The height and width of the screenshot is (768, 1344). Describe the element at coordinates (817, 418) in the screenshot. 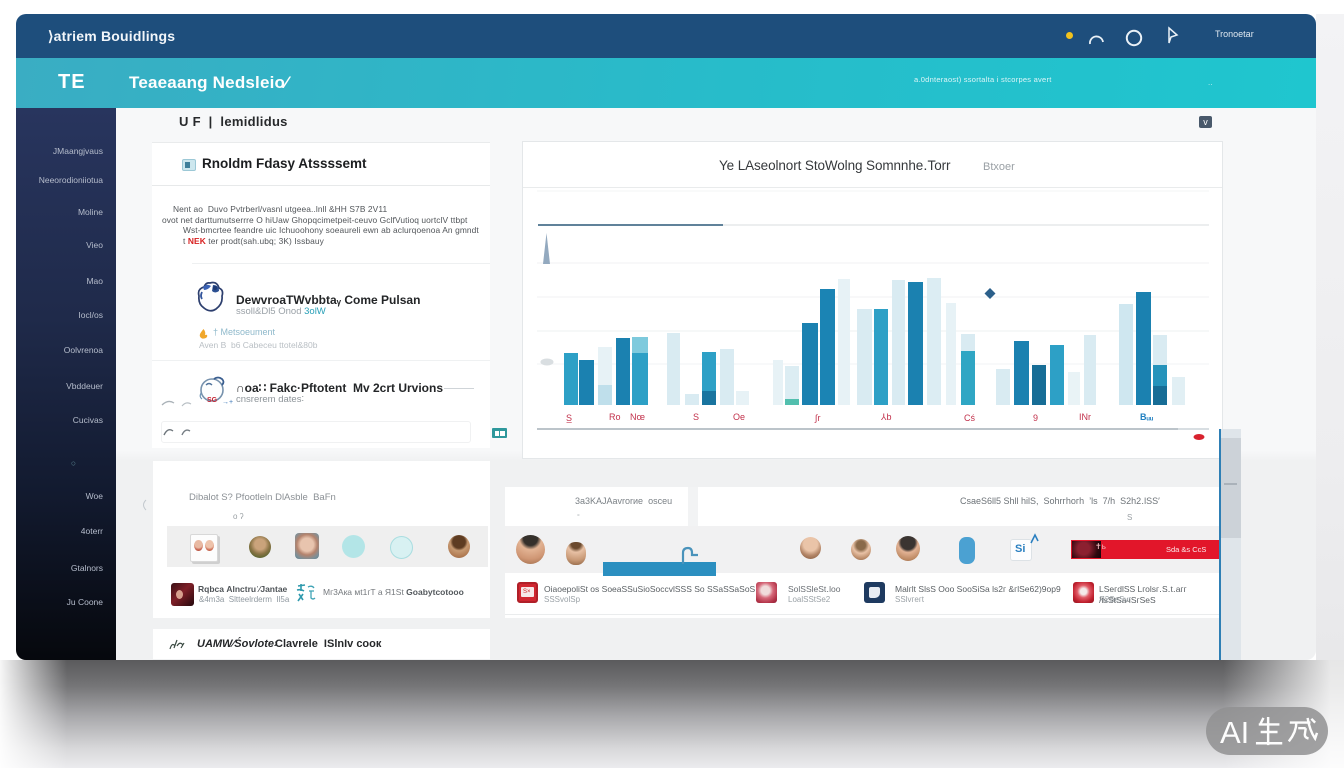

I see `svg-text: ∫r` at that location.